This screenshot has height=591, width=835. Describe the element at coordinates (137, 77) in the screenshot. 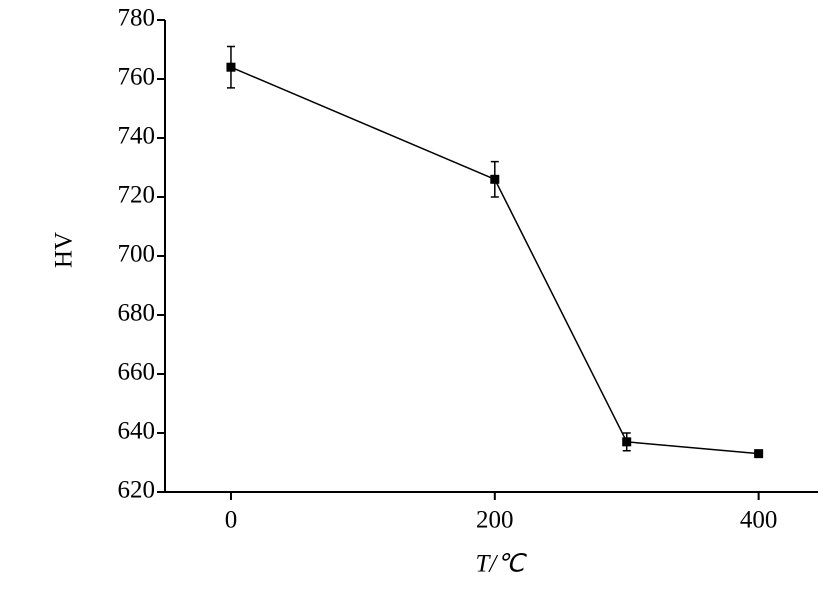

I see `y-tick-label: 760` at that location.